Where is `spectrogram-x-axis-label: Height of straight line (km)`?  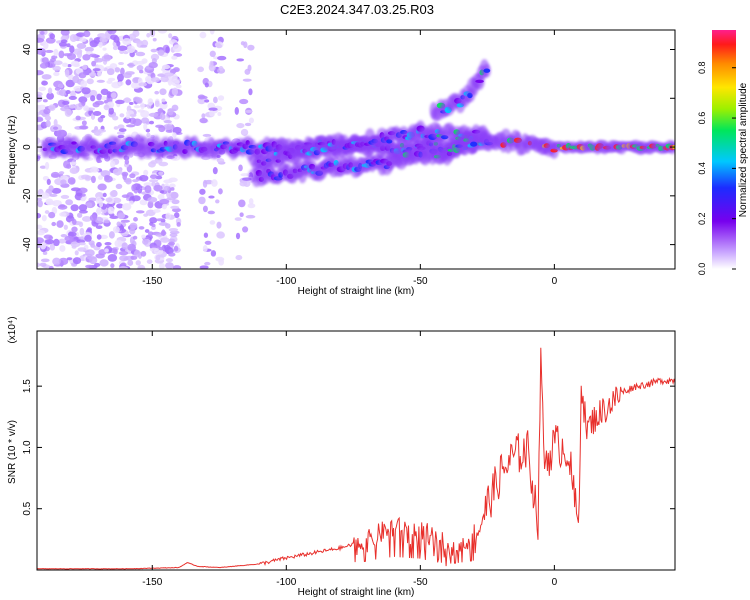
spectrogram-x-axis-label: Height of straight line (km) is located at coordinates (356, 291).